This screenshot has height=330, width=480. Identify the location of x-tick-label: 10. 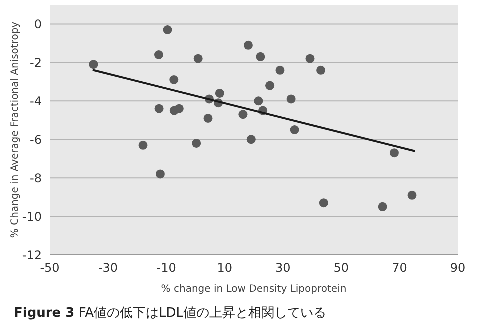
(224, 268).